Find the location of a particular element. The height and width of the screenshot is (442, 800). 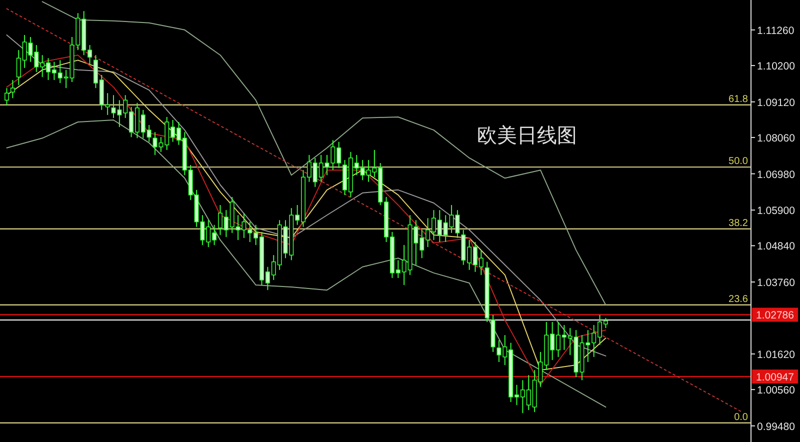

y-tick-label: 1.10200 is located at coordinates (776, 66).